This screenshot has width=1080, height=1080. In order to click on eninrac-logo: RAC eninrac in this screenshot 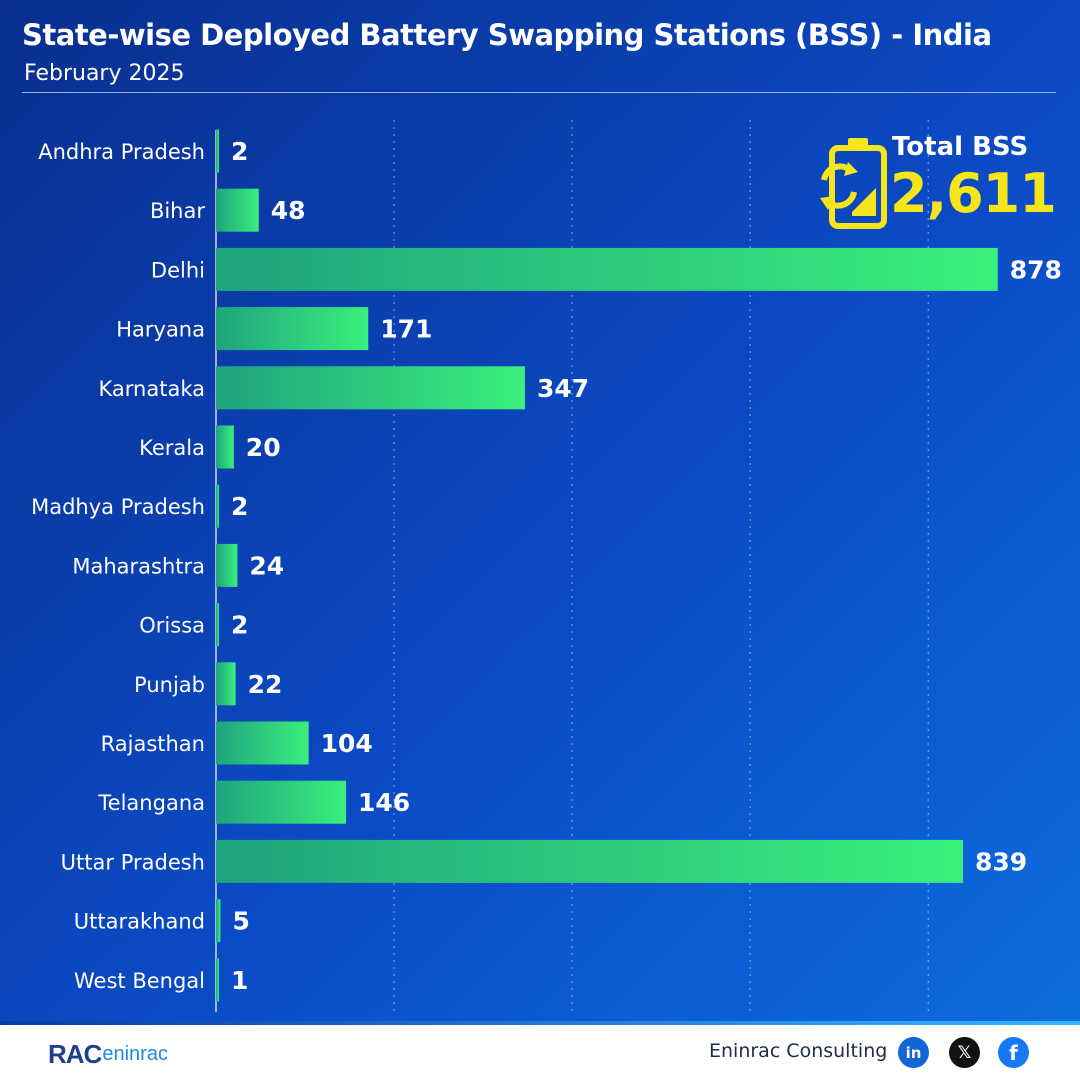, I will do `click(108, 1054)`.